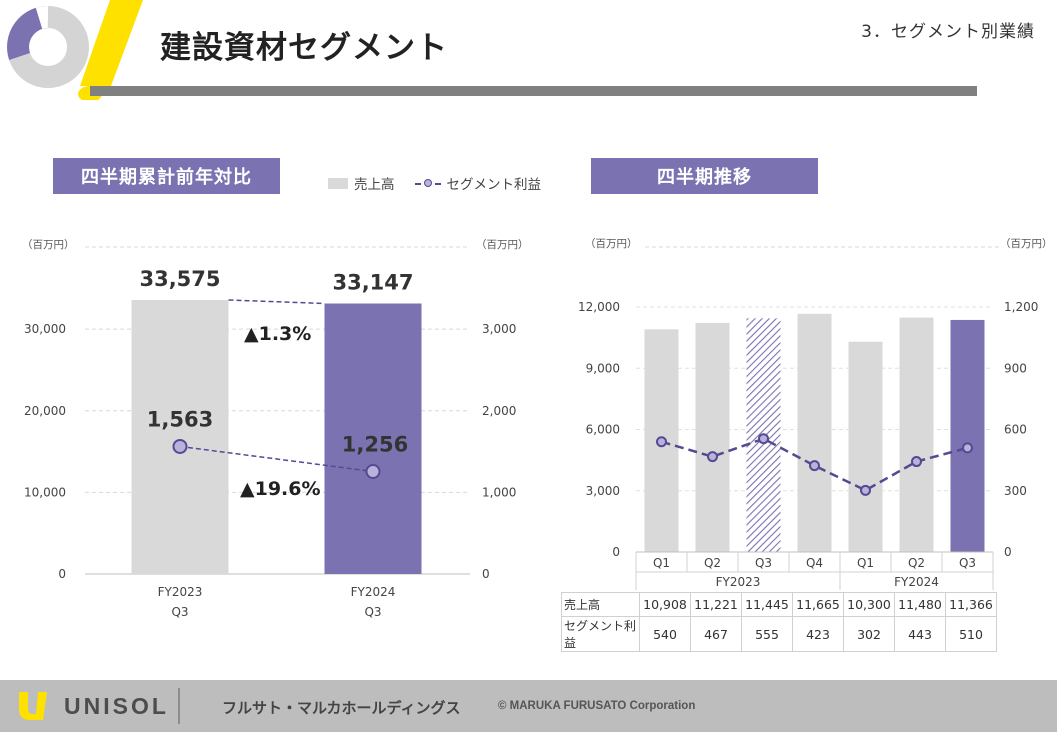 This screenshot has width=1057, height=732. I want to click on left-x-category-label: FY2024, so click(373, 592).